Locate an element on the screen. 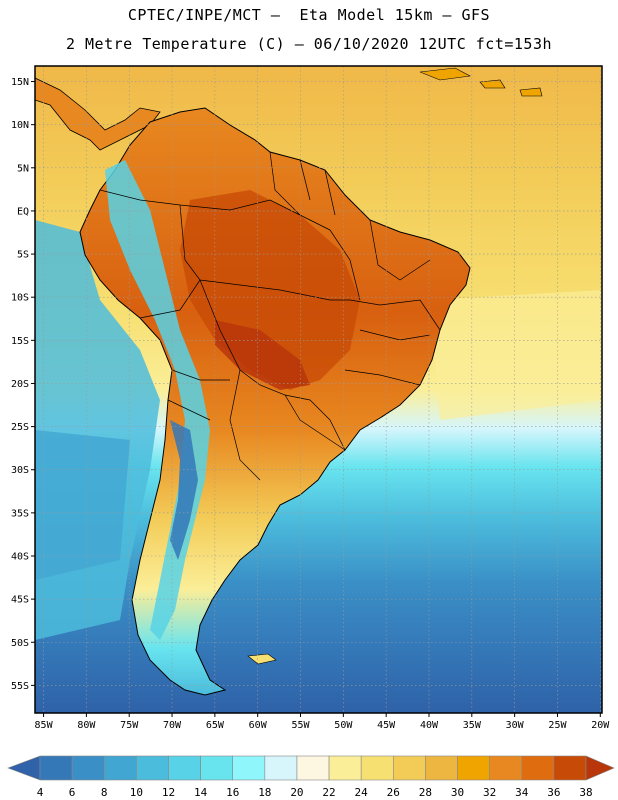 The width and height of the screenshot is (618, 800). lon-tick-label: 45W is located at coordinates (386, 725).